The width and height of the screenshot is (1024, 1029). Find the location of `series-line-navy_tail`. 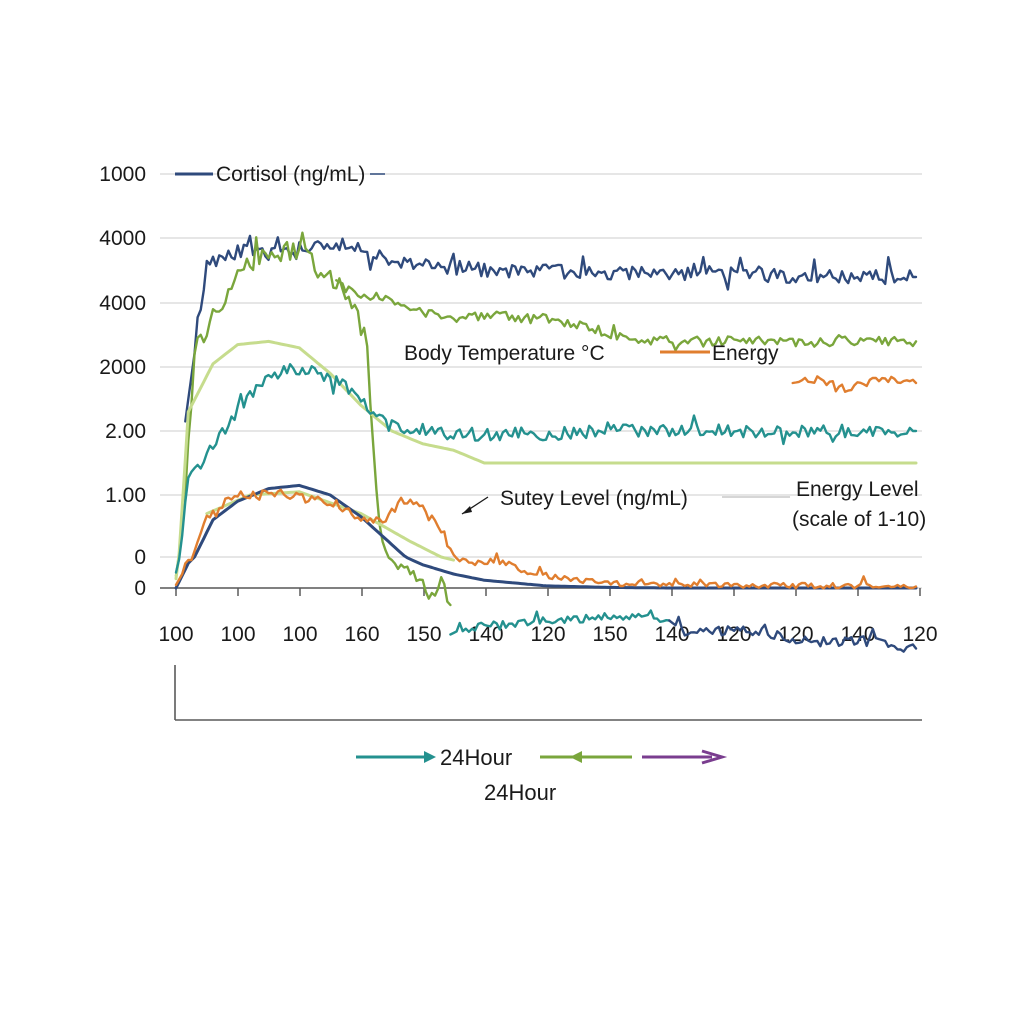

series-line-navy_tail is located at coordinates (793, 634).